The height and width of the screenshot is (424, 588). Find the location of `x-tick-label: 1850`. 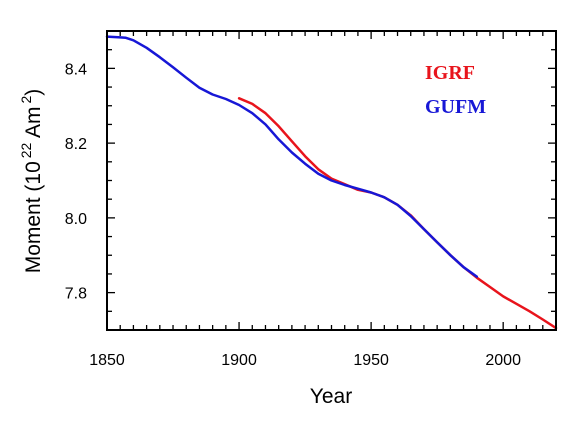

x-tick-label: 1850 is located at coordinates (107, 360).